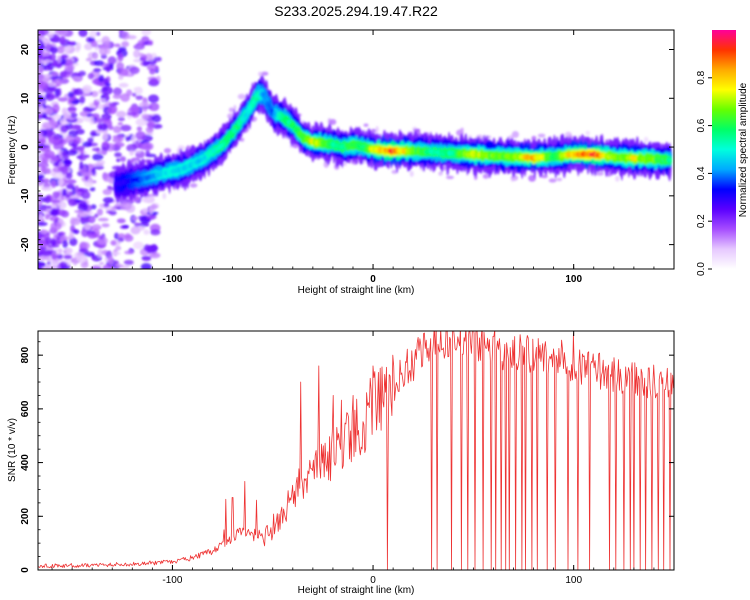 The width and height of the screenshot is (750, 600). Describe the element at coordinates (701, 221) in the screenshot. I see `colorbar-tick-label: 0.2` at that location.